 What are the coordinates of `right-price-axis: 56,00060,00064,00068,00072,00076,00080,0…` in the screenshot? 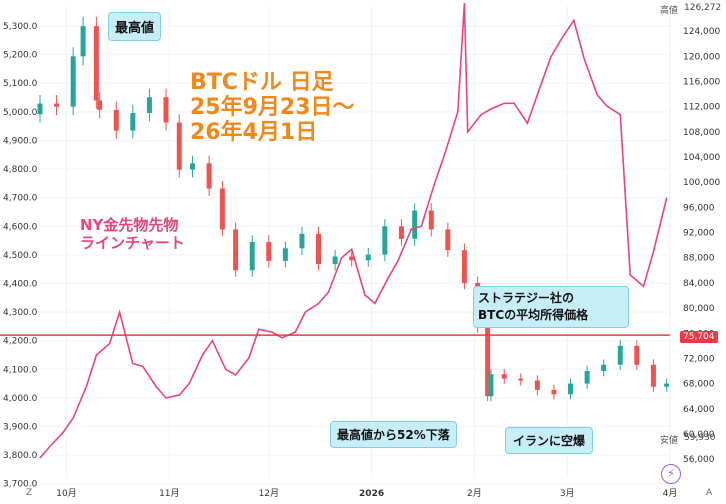 It's located at (701, 246).